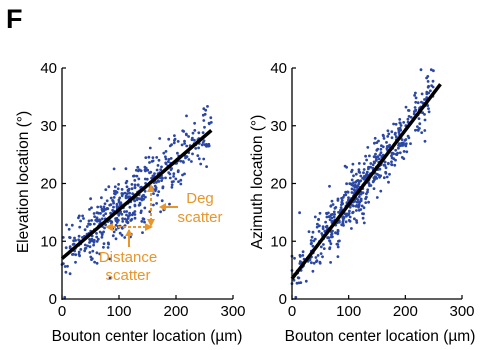 This screenshot has height=350, width=484. I want to click on x-tick-label: 100, so click(348, 311).